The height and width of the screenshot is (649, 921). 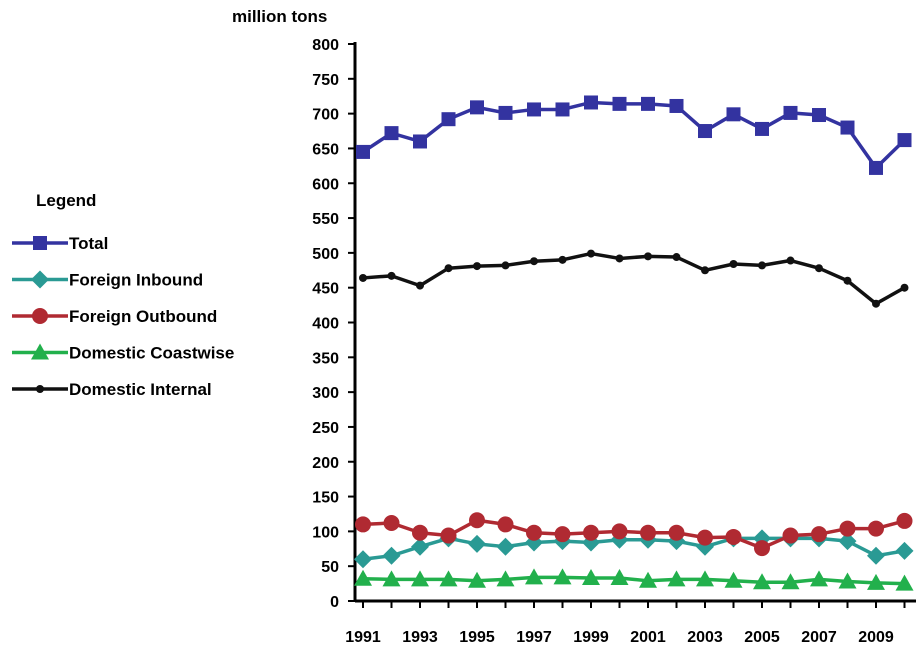 I want to click on y-tick-label: 500, so click(x=325, y=254).